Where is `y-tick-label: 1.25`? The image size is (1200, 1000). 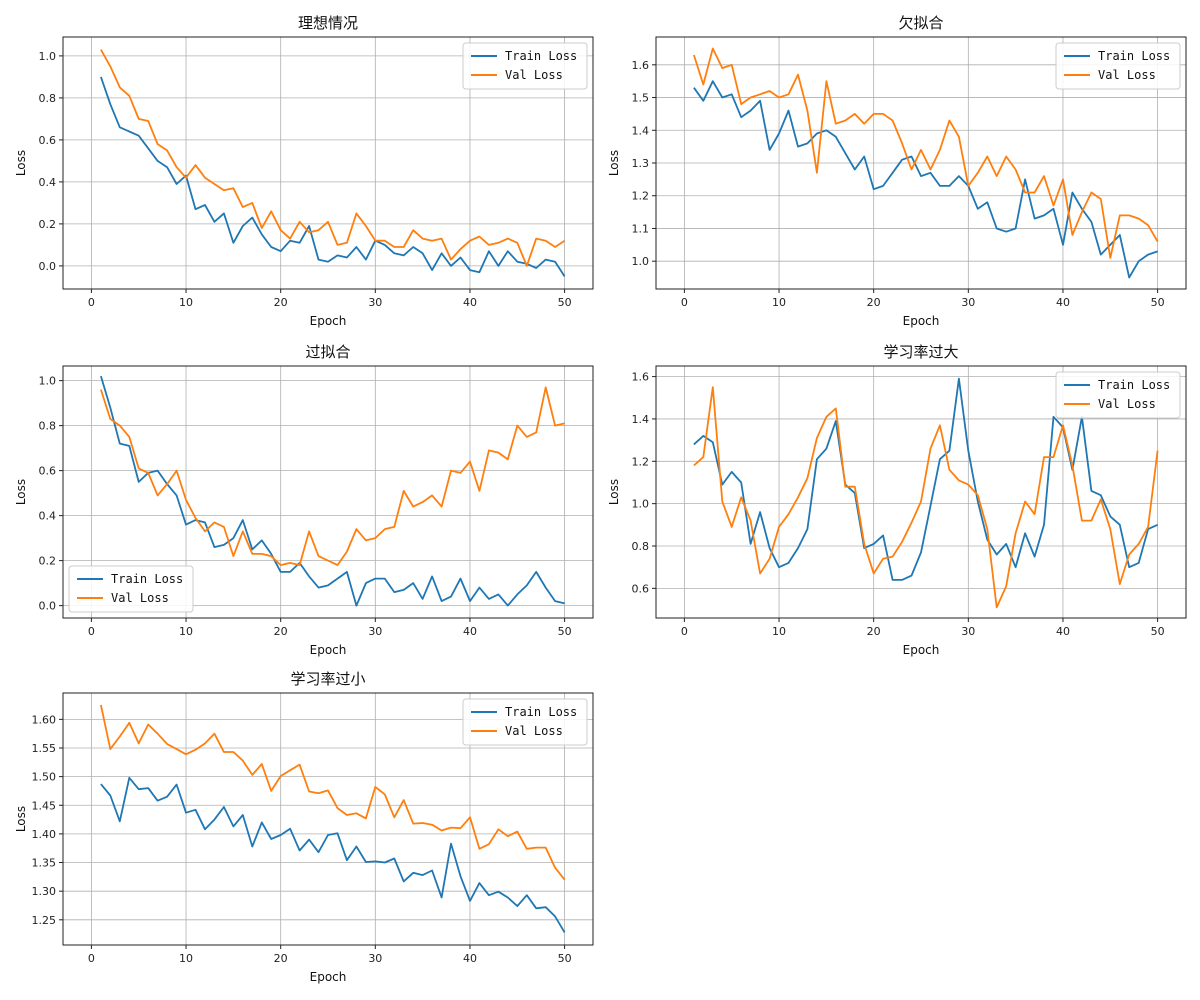 y-tick-label: 1.25 is located at coordinates (44, 920).